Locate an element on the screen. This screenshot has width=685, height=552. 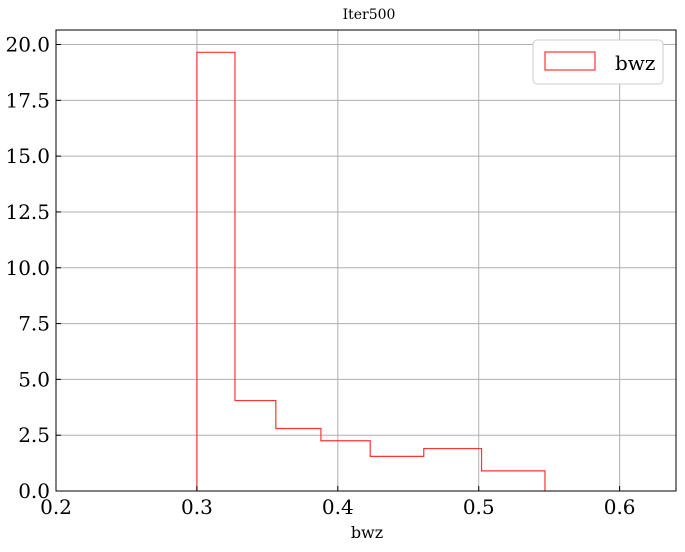
y-tick-label: 10.0 is located at coordinates (27, 268).